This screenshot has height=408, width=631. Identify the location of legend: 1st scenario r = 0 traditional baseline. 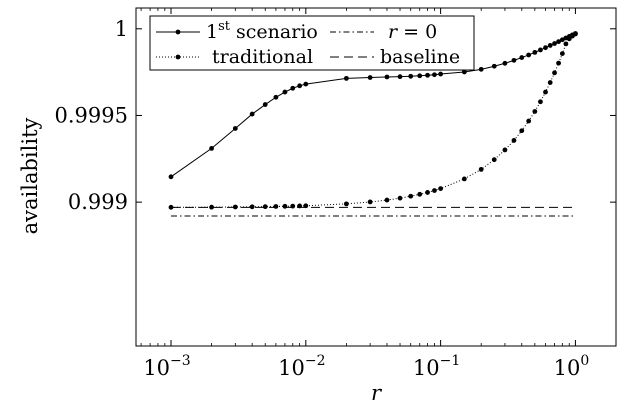
(312, 43).